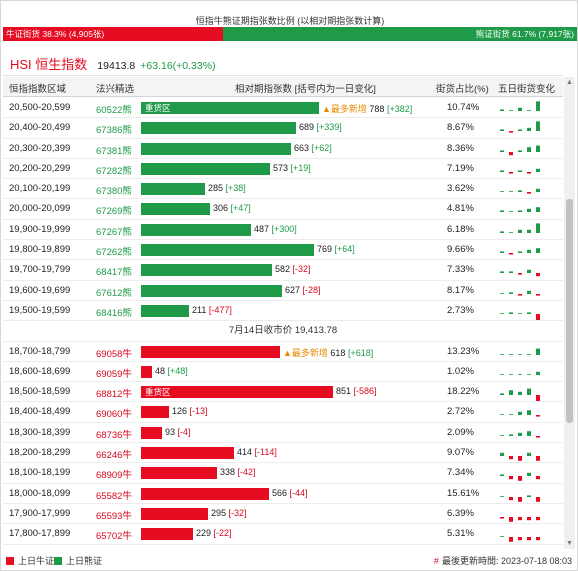  I want to click on warrant-code-link: 68812牛, so click(114, 395).